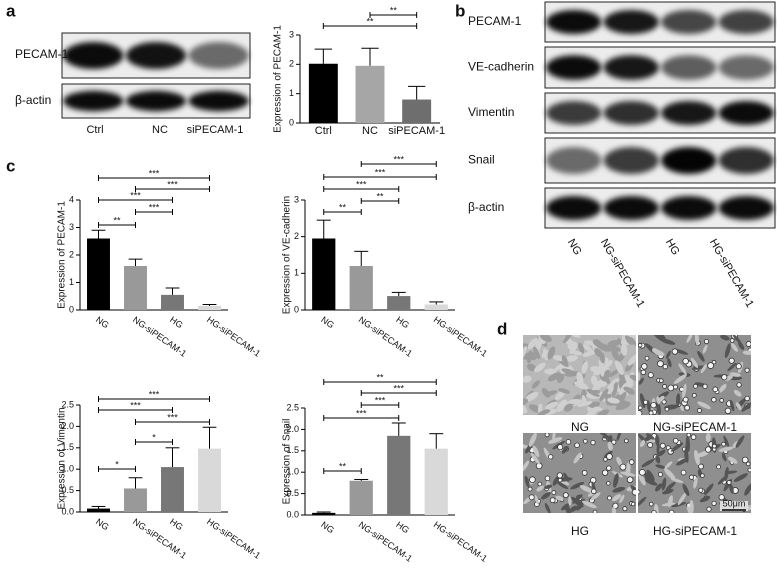  Describe the element at coordinates (291, 34) in the screenshot. I see `y-tick-label: 3` at that location.